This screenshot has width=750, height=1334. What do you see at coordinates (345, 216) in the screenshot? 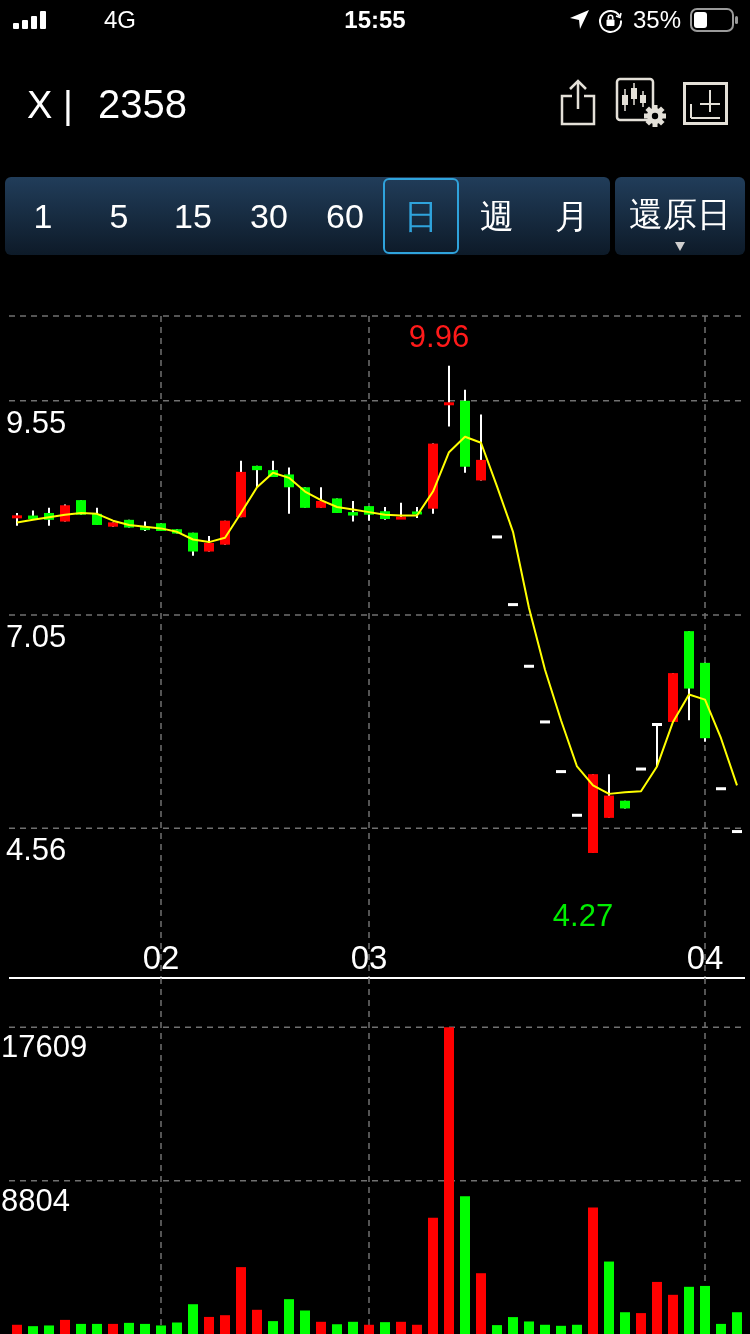
I see `text: 60` at bounding box center [345, 216].